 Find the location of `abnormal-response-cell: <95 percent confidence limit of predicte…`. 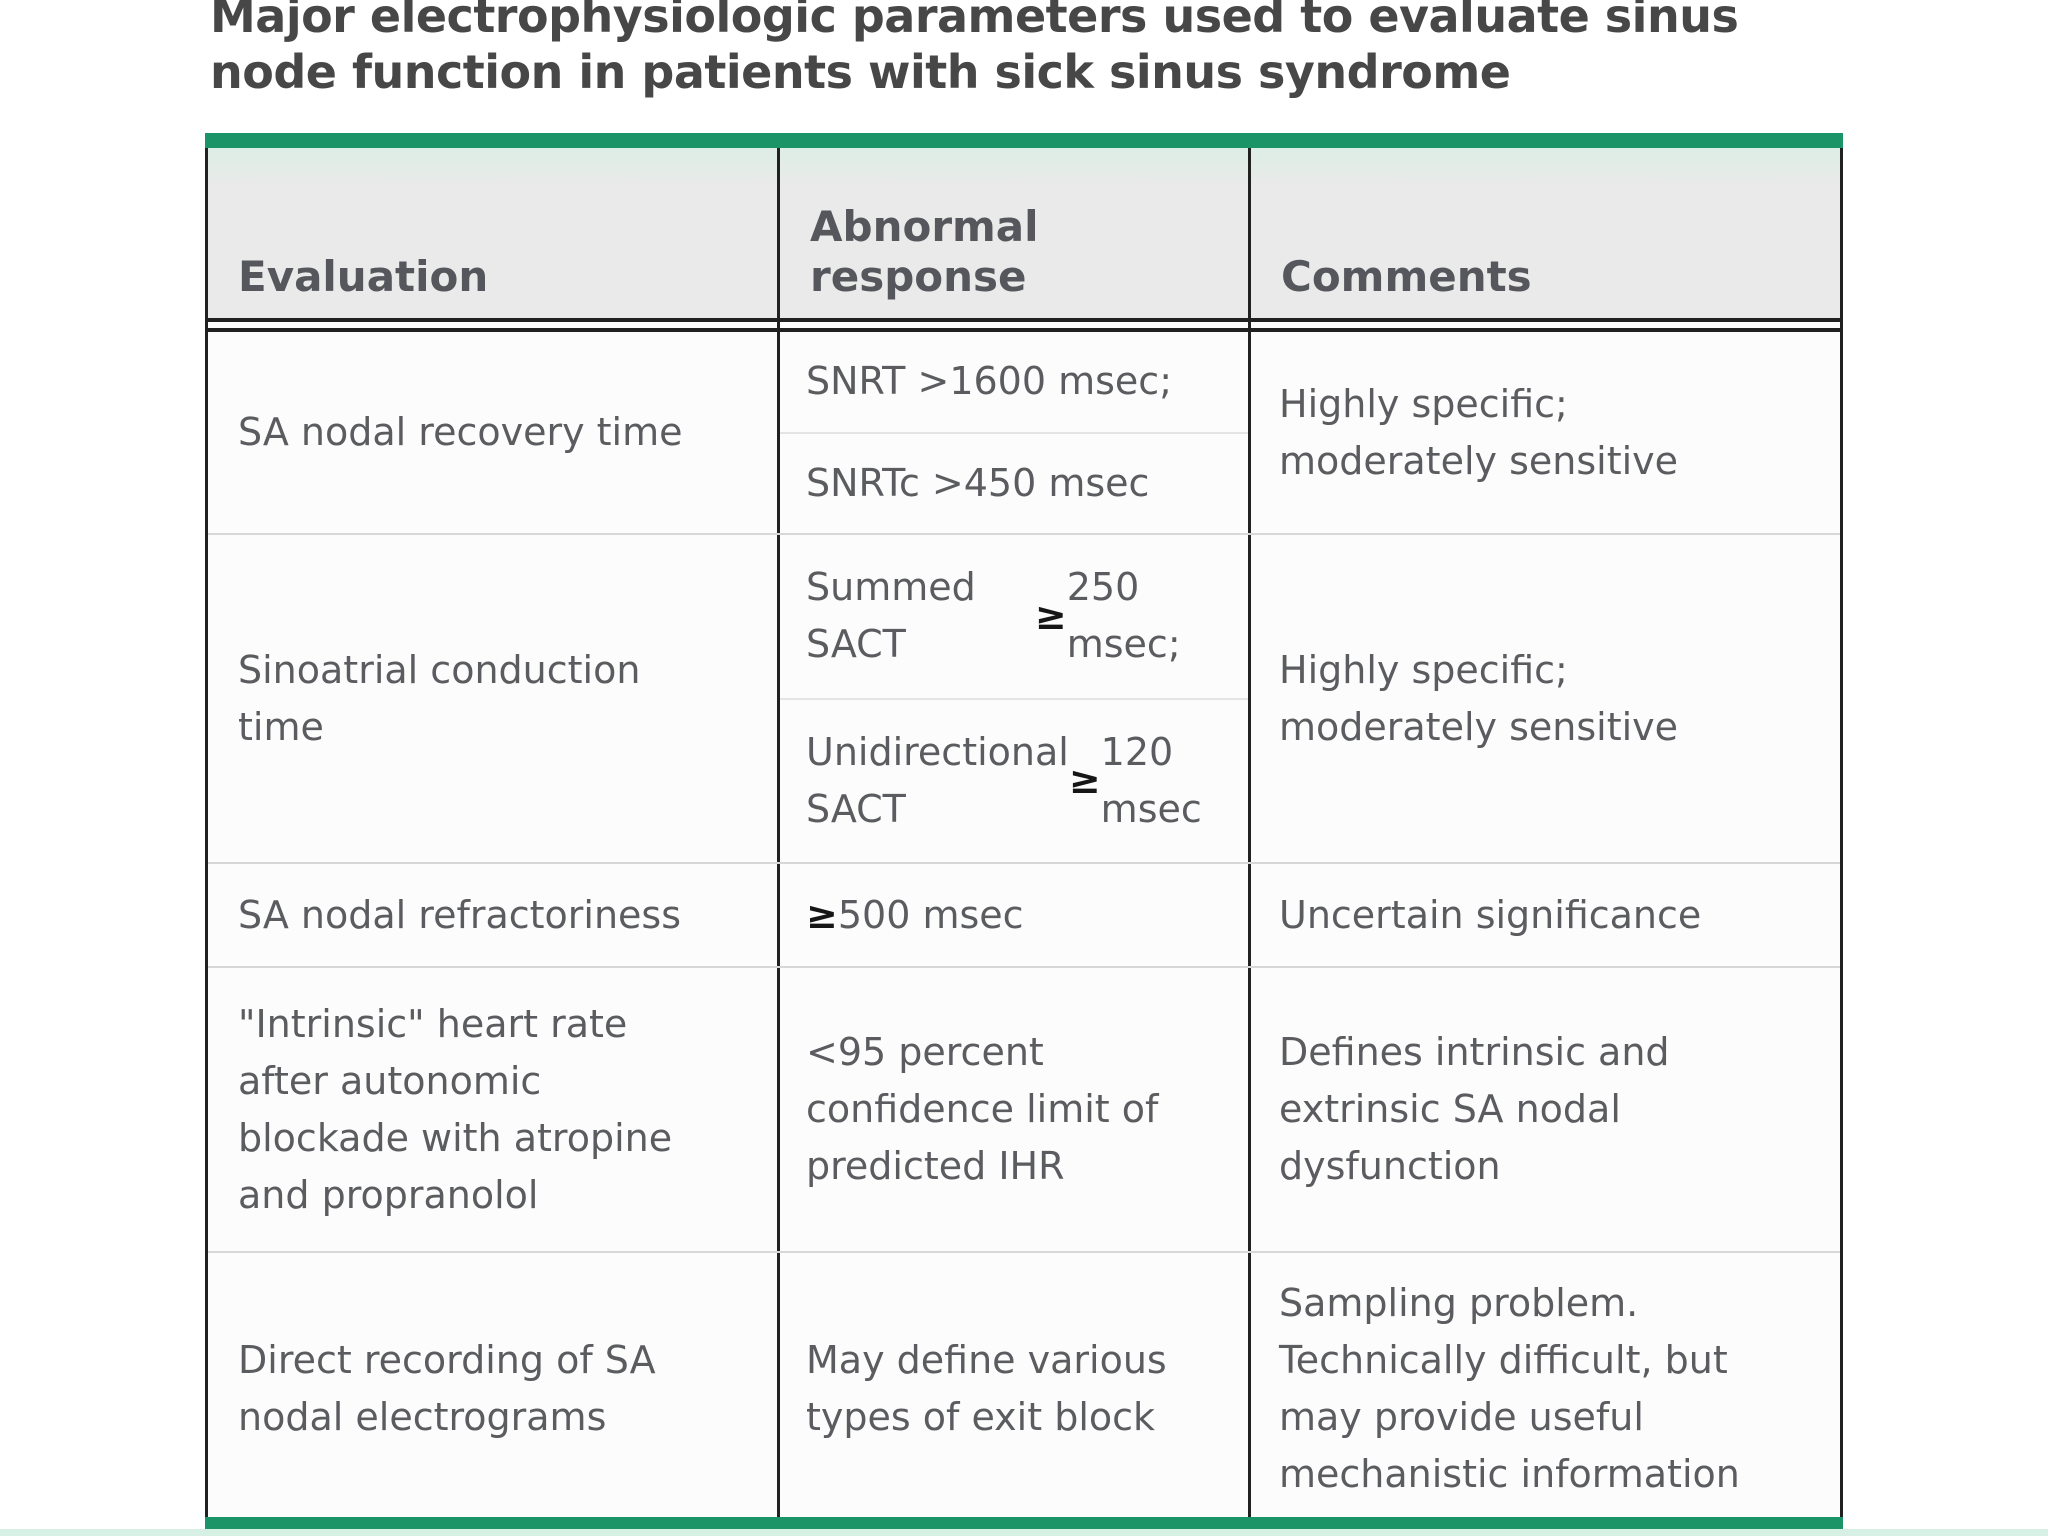

abnormal-response-cell: <95 percent confidence limit of predicte… is located at coordinates (1015, 1109).